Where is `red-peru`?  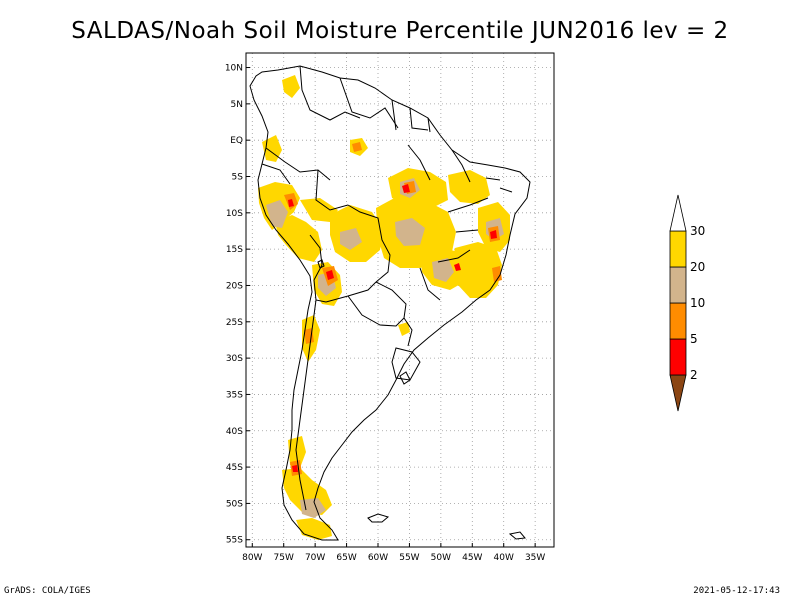 red-peru is located at coordinates (291, 203).